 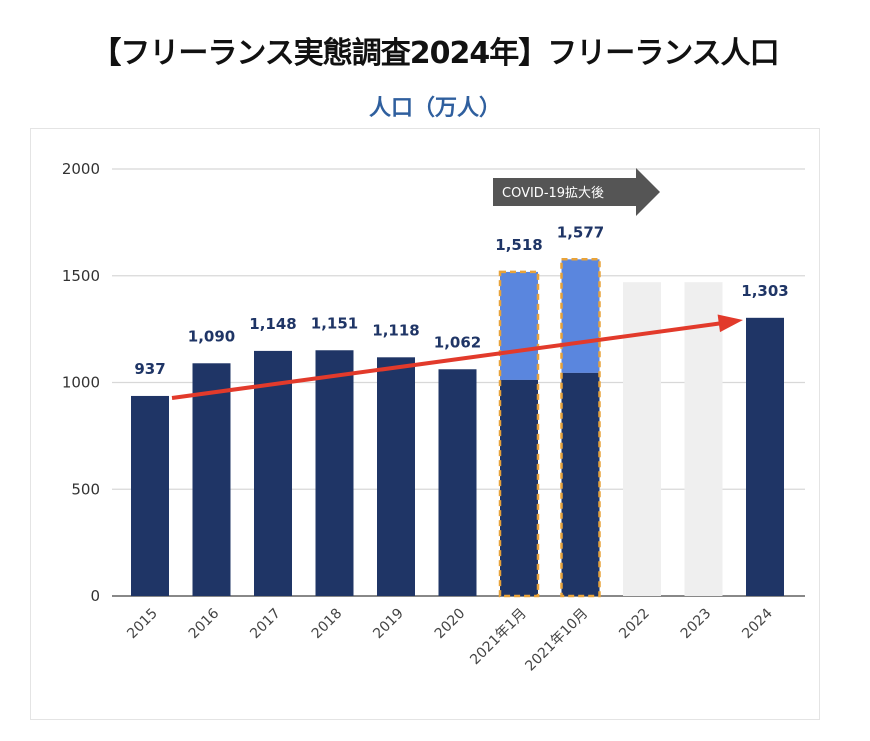 What do you see at coordinates (395, 330) in the screenshot?
I see `data-label: 1,118` at bounding box center [395, 330].